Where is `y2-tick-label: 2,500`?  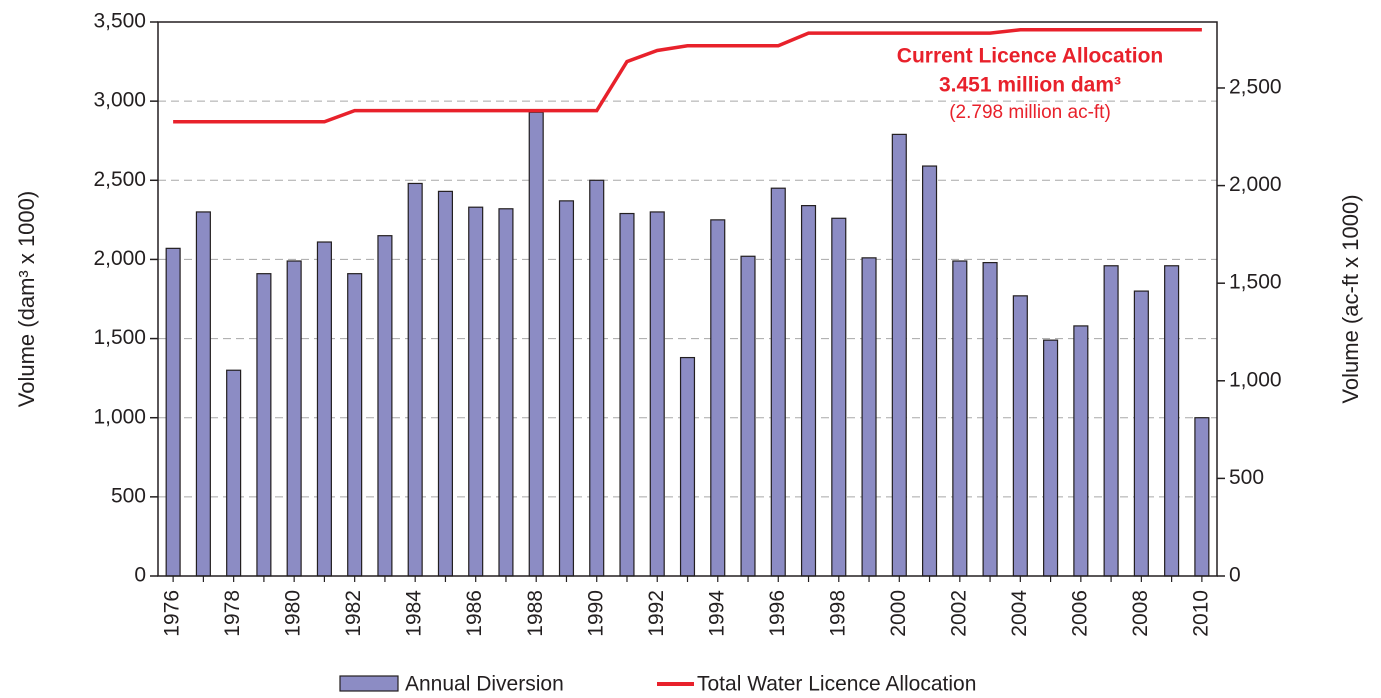
y2-tick-label: 2,500 is located at coordinates (1255, 87).